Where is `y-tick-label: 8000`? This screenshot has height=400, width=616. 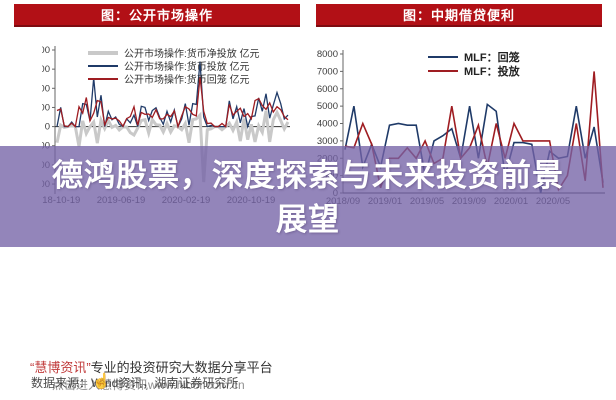 y-tick-label: 8000 is located at coordinates (327, 54).